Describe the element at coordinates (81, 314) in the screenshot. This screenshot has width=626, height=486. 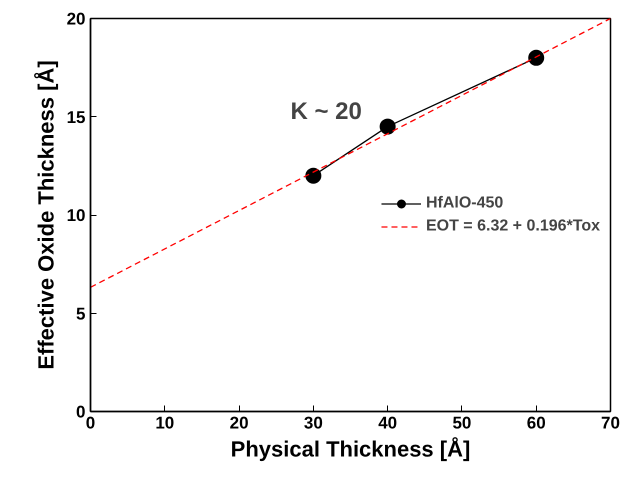
I see `y-tick-label: 5` at that location.